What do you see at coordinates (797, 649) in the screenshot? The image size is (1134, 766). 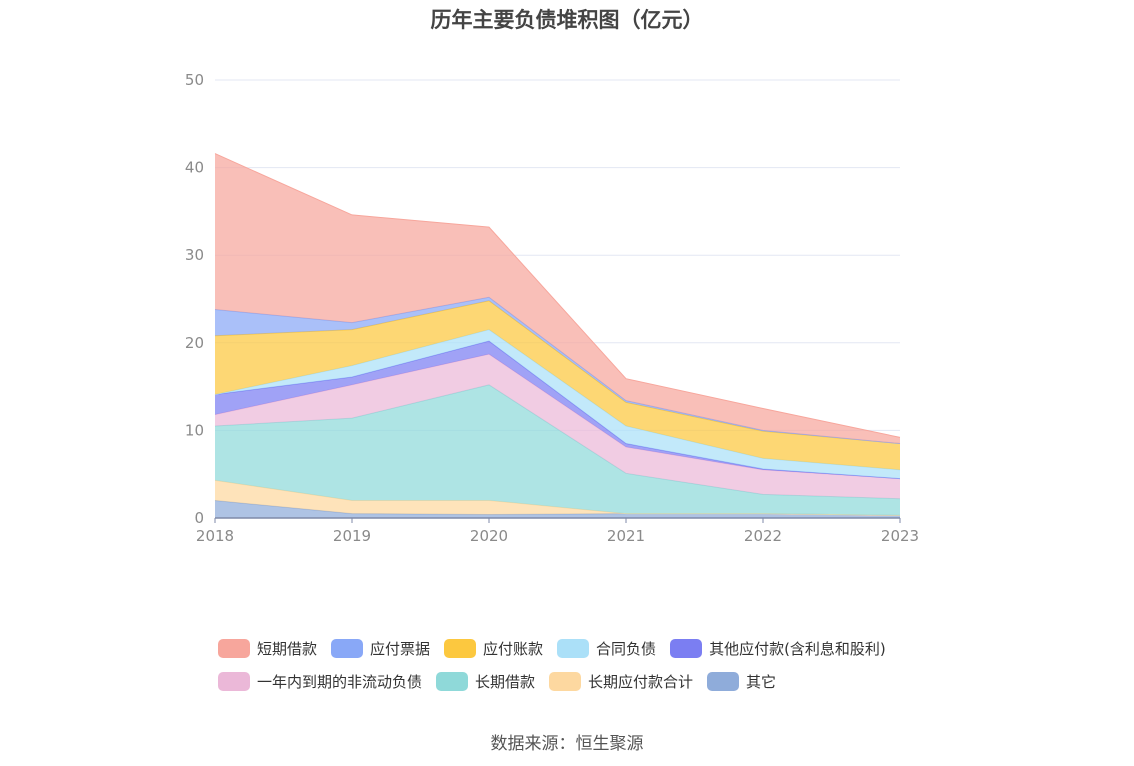 I see `legend-label: 其他应付款(含利息和股利)` at bounding box center [797, 649].